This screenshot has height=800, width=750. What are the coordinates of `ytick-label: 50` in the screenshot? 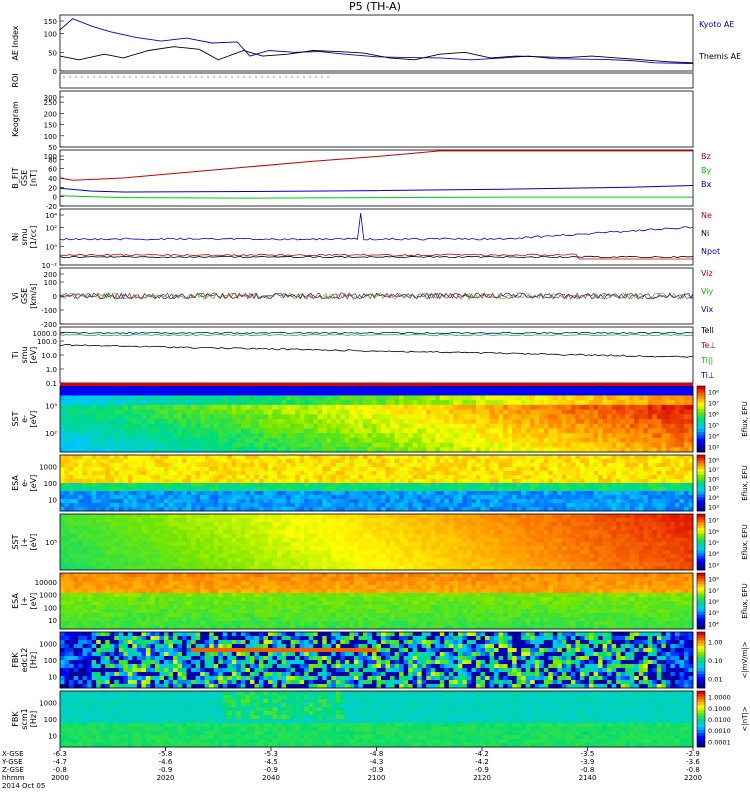 It's located at (52, 148).